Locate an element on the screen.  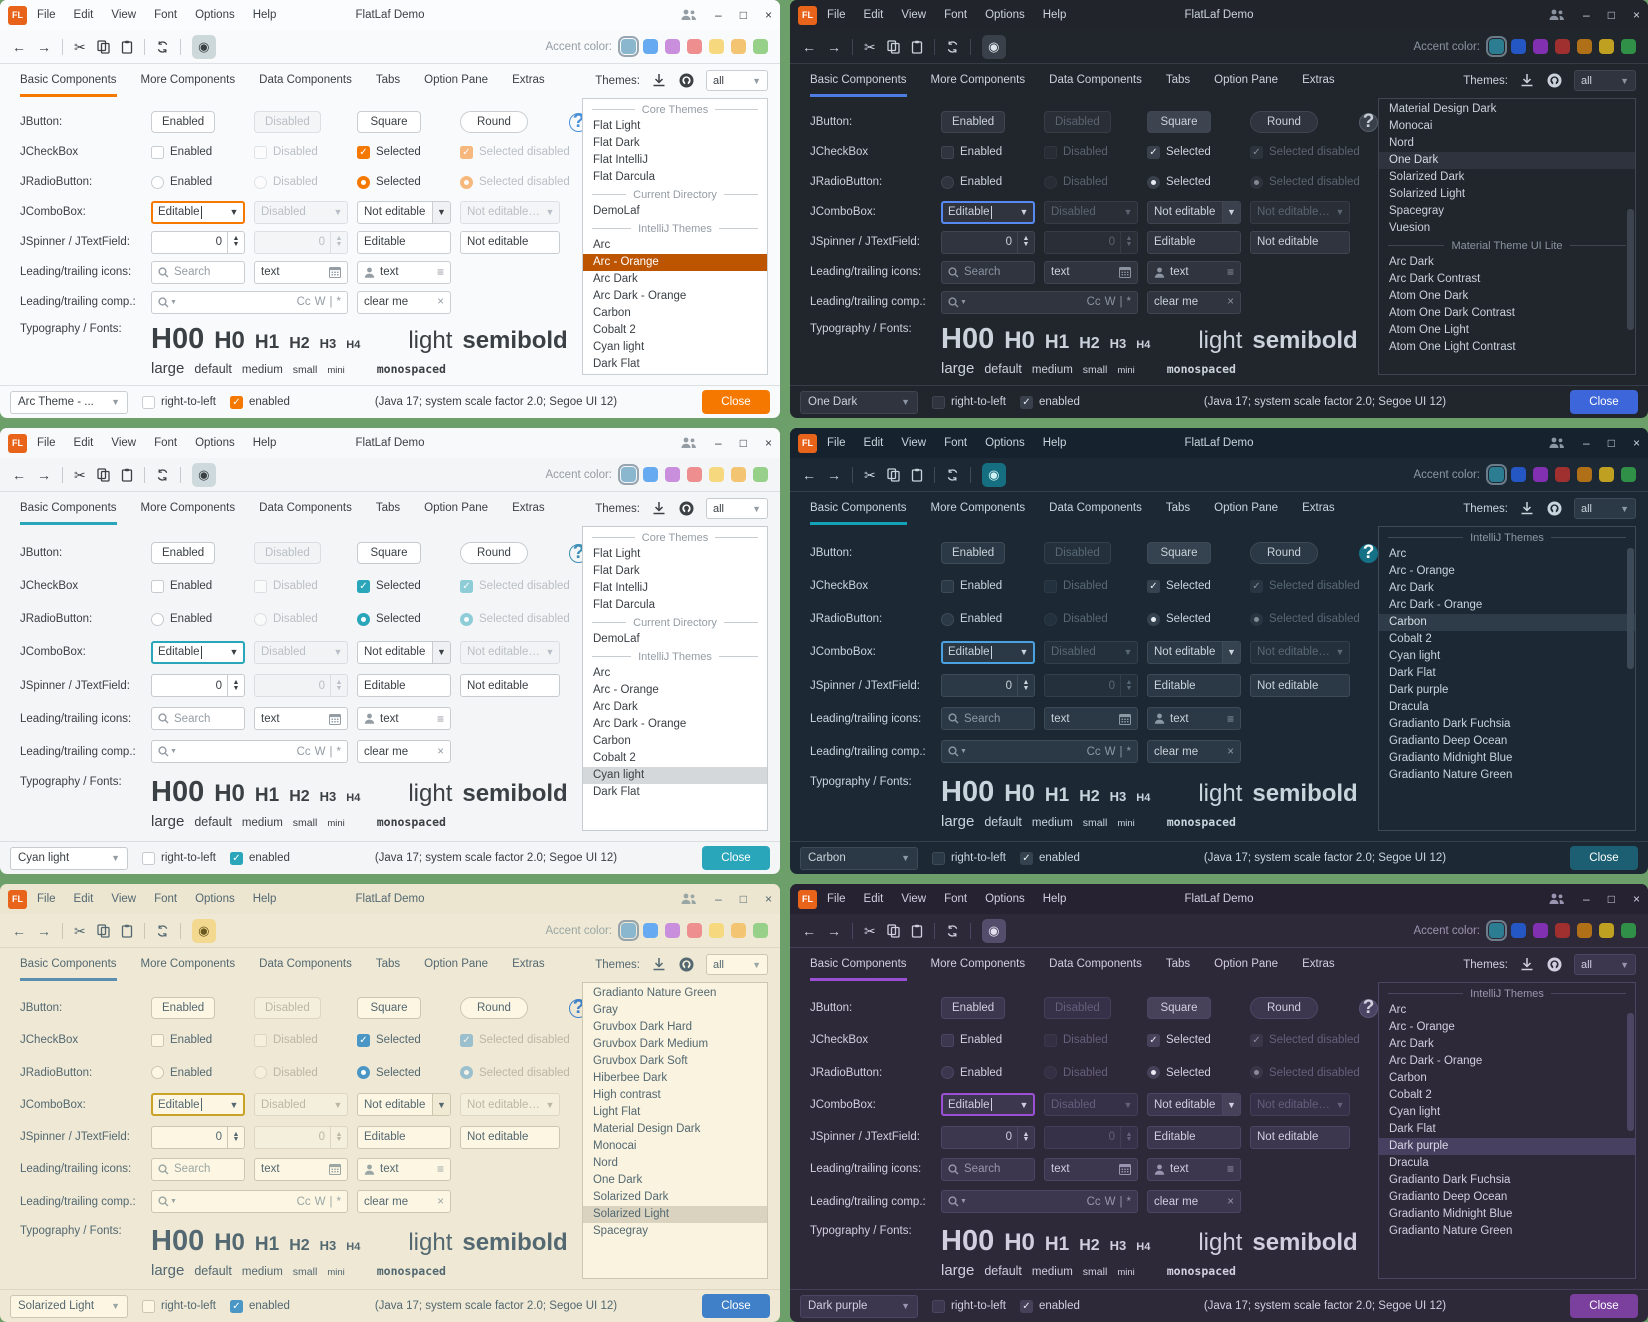
refresh-icon is located at coordinates (162, 475).